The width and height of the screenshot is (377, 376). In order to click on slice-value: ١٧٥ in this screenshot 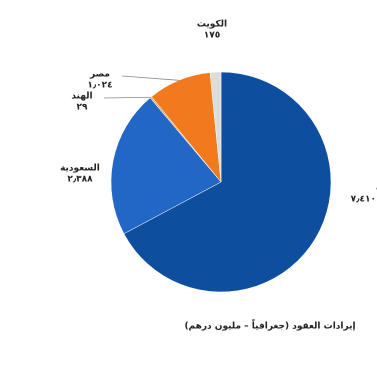, I will do `click(212, 36)`.